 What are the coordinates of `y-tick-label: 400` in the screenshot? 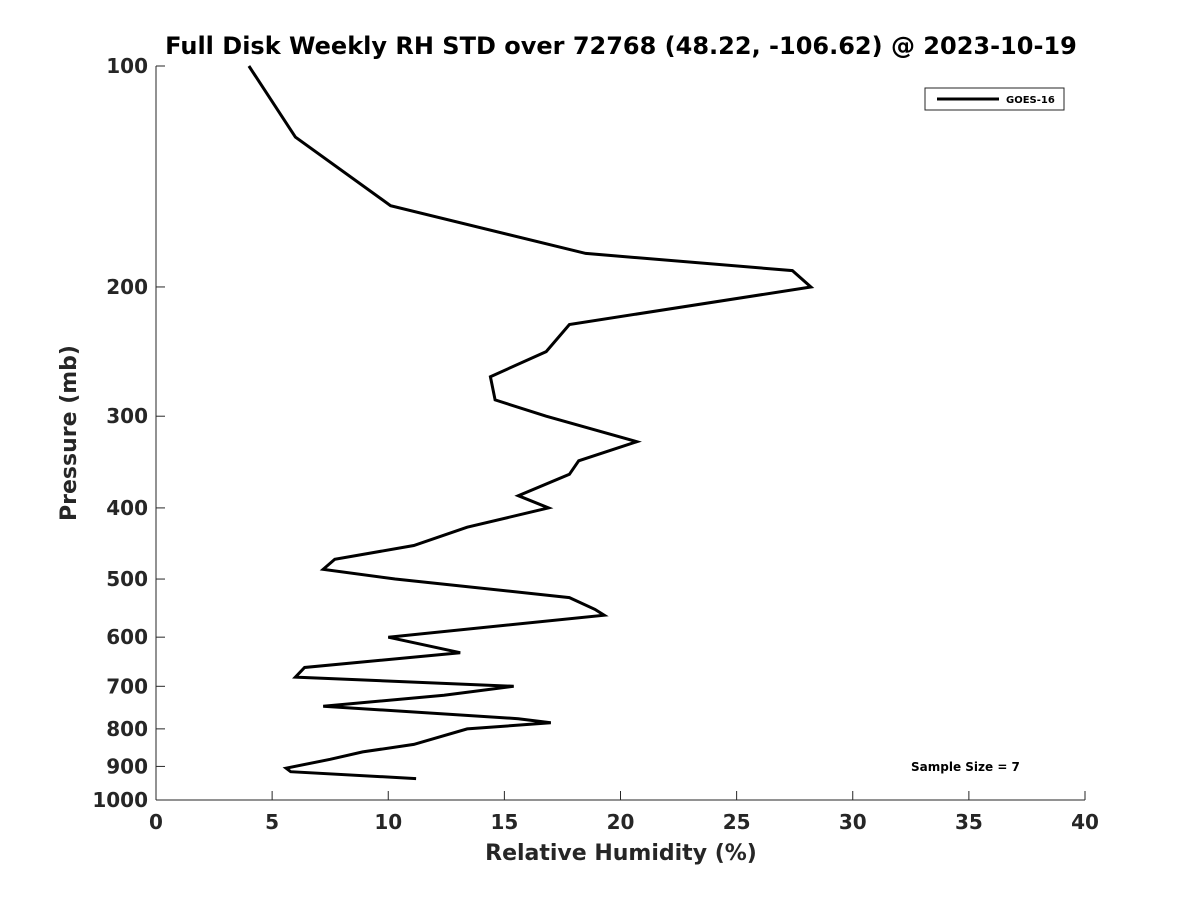 It's located at (127, 508).